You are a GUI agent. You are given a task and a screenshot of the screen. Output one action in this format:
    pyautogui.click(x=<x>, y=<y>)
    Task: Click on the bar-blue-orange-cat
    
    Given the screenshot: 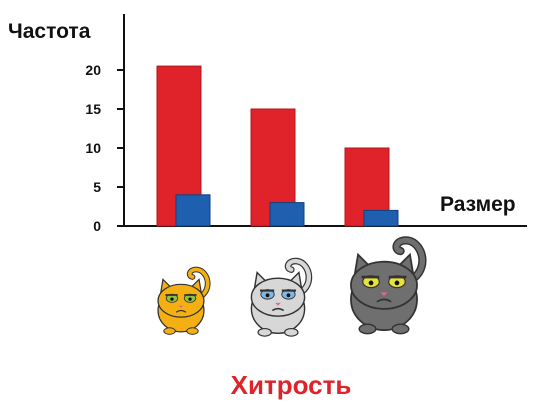 What is the action you would take?
    pyautogui.click(x=193, y=210)
    